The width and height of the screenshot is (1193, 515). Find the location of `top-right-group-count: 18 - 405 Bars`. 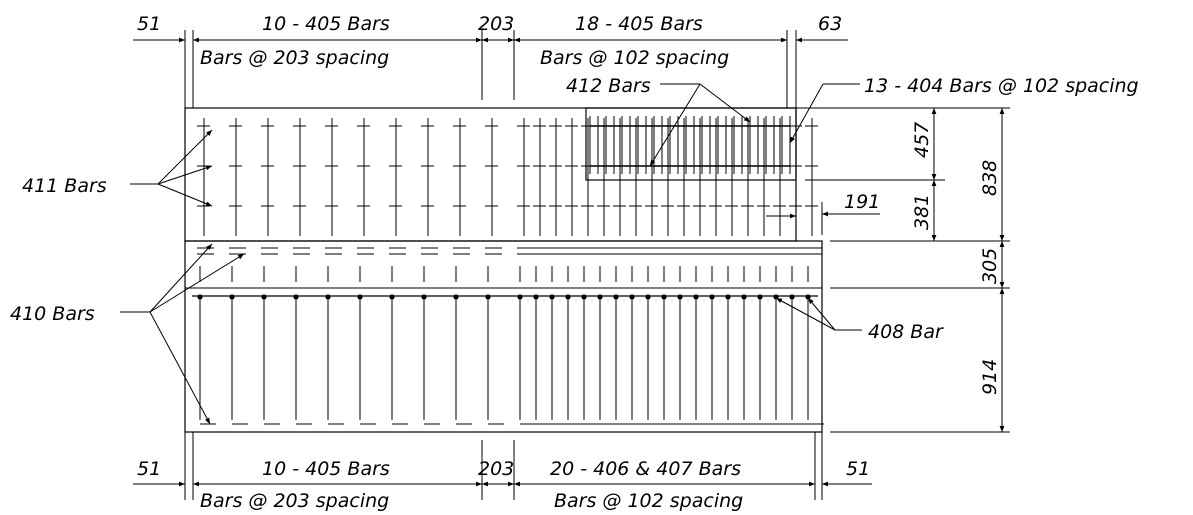

top-right-group-count: 18 - 405 Bars is located at coordinates (639, 24).